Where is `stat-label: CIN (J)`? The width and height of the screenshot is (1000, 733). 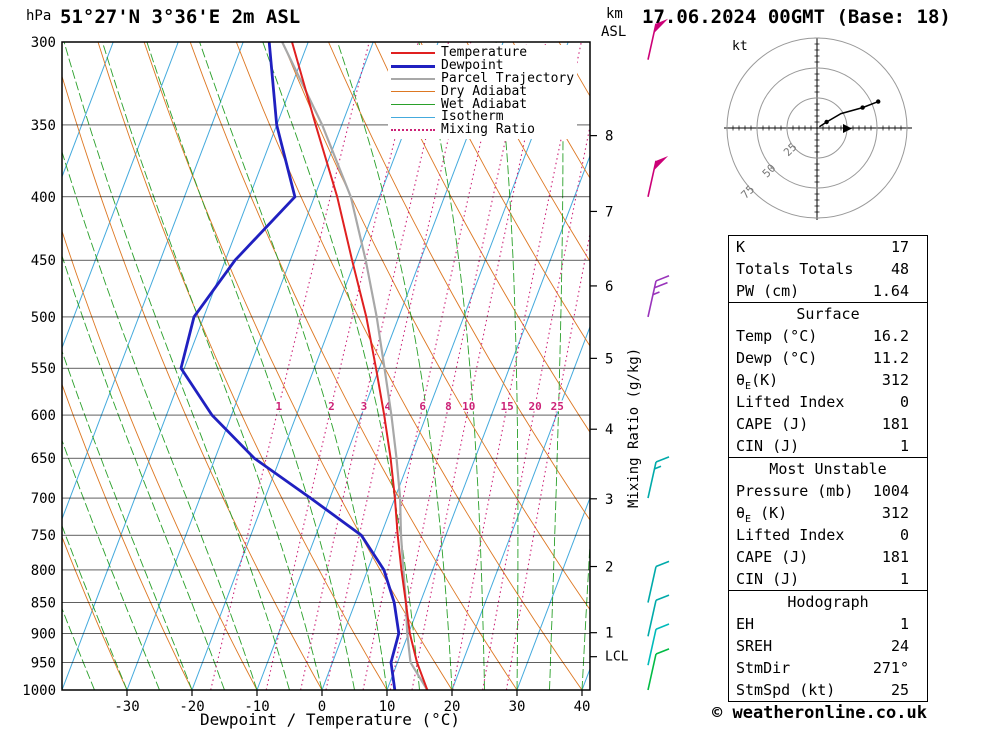 stat-label: CIN (J) is located at coordinates (768, 579).